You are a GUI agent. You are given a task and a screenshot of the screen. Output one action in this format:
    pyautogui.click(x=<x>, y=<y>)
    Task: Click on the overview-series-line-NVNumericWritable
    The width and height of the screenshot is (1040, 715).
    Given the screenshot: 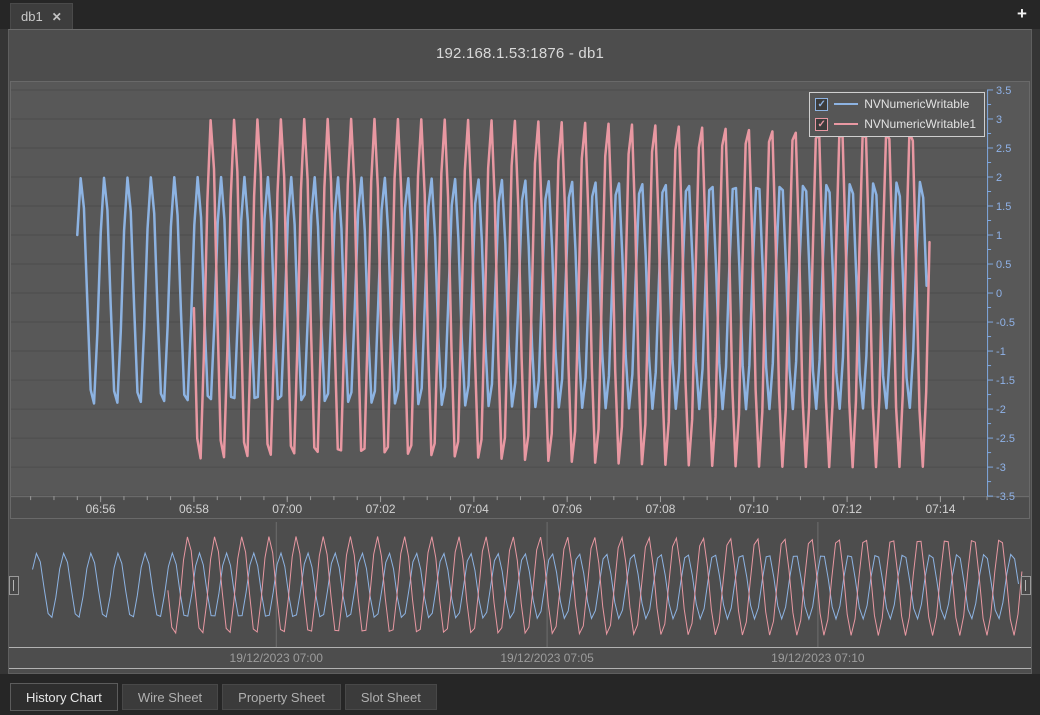 What is the action you would take?
    pyautogui.click(x=525, y=586)
    